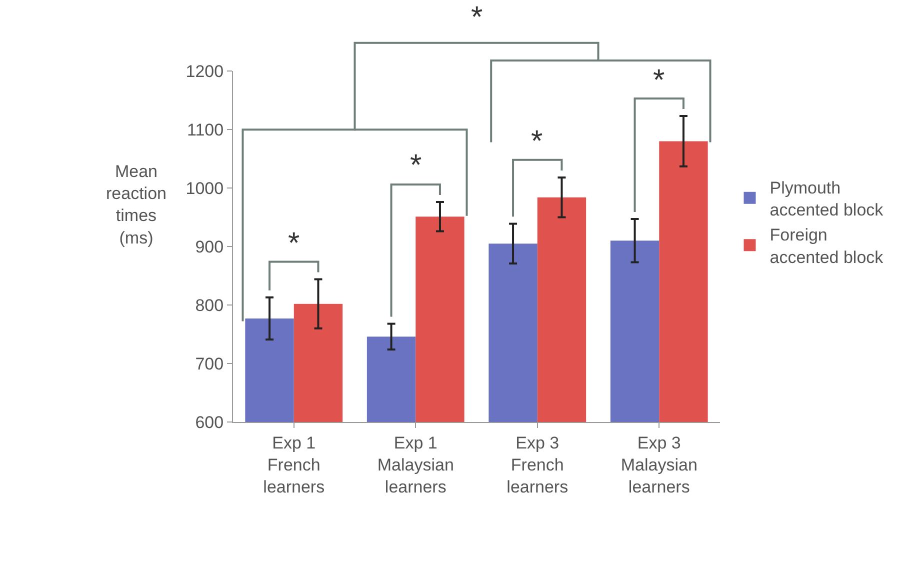  I want to click on y-tick-label: 1000, so click(205, 188).